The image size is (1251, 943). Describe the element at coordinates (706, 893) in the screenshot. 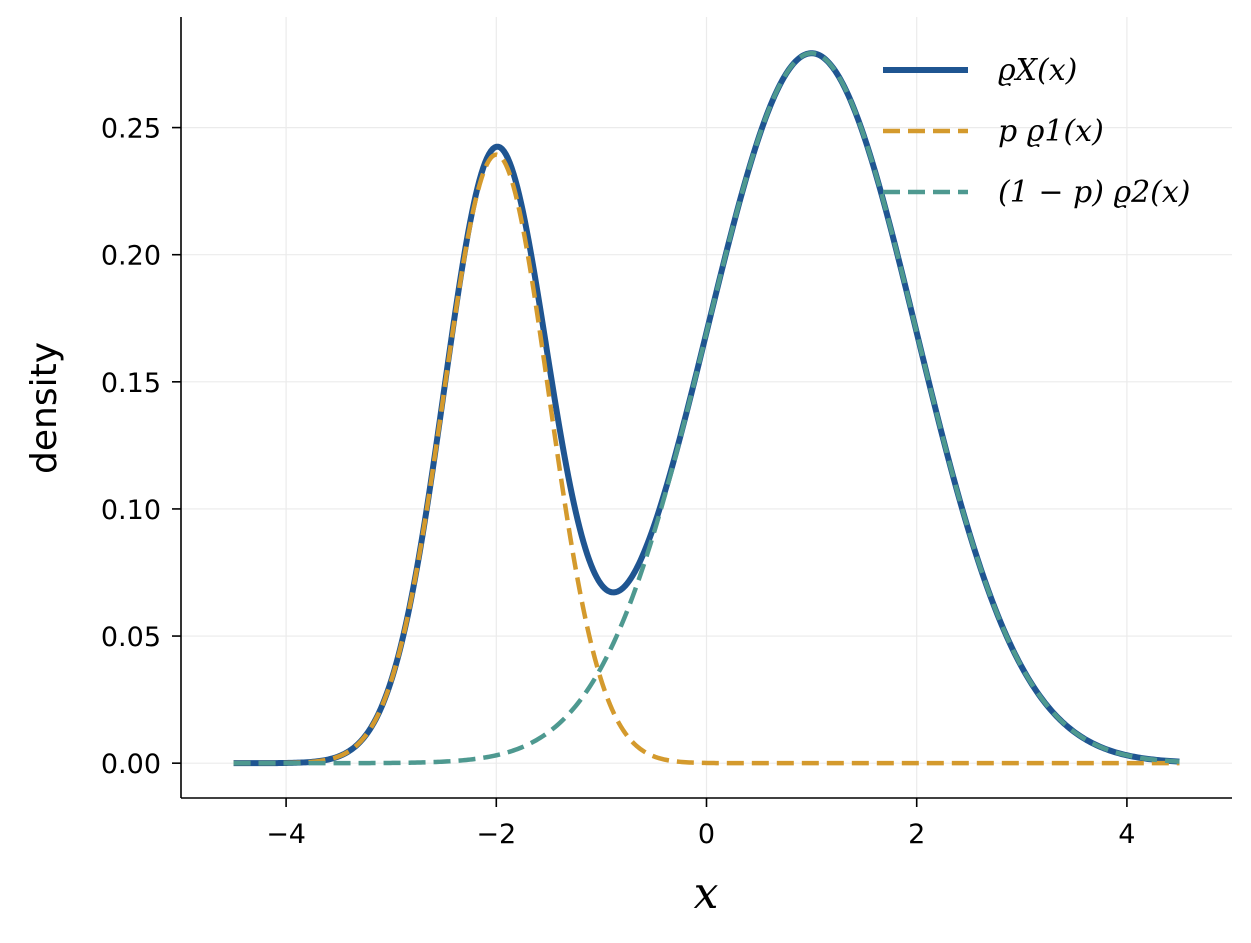

I see `x-axis-label: x` at that location.